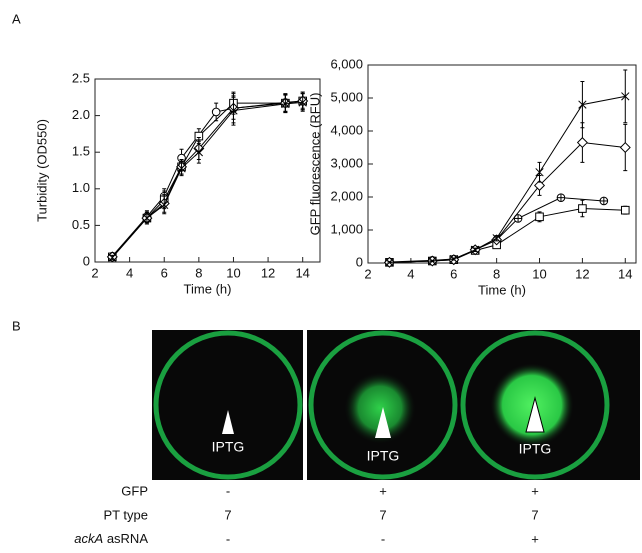 This screenshot has width=642, height=553. I want to click on y-tick-label: 1.5, so click(81, 151).